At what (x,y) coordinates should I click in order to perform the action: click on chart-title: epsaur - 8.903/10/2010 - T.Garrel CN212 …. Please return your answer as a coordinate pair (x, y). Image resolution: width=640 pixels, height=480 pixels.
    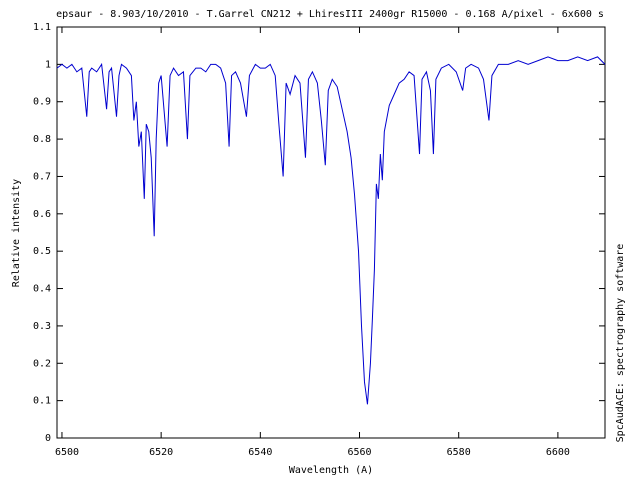
    Looking at the image, I should click on (330, 14).